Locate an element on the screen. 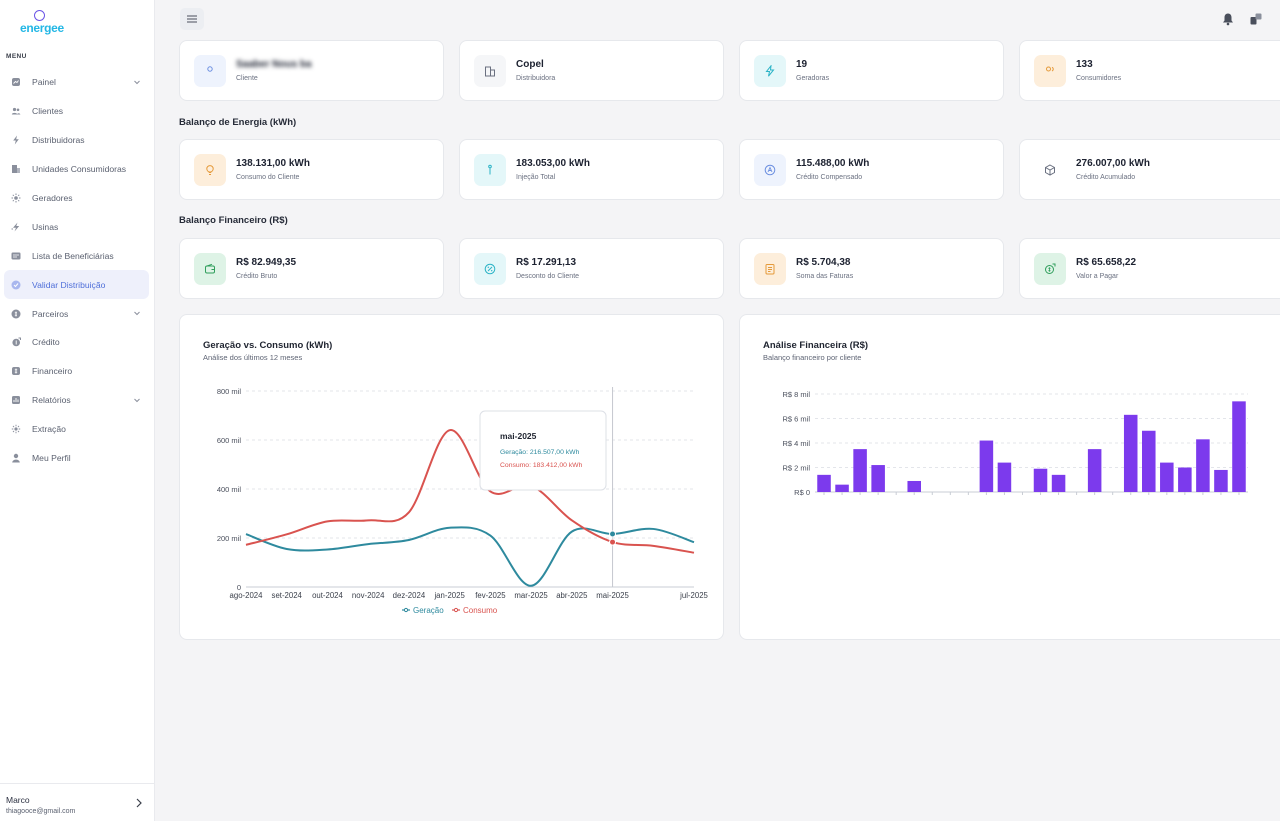 The image size is (1280, 821). stat-card: R$ 5.704,38 Soma das Faturas is located at coordinates (871, 268).